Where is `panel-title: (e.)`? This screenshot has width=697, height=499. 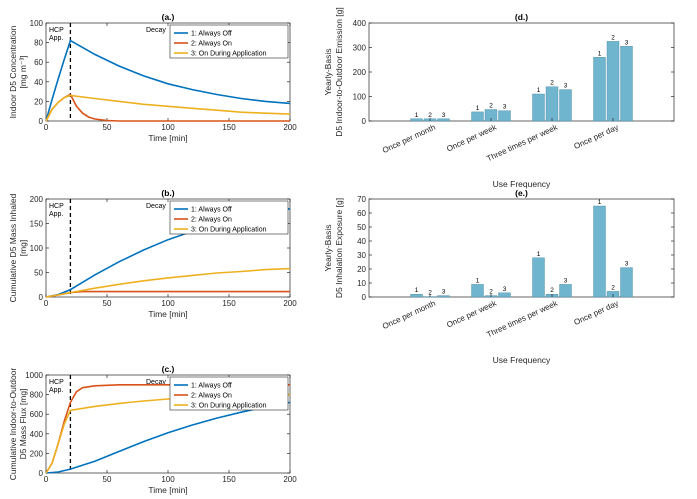 panel-title: (e.) is located at coordinates (521, 193).